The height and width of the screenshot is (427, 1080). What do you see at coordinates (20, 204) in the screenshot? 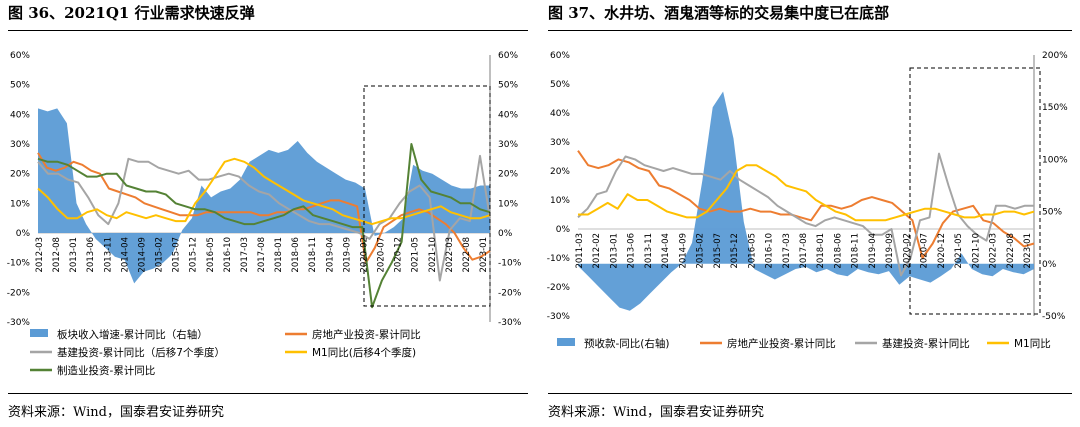
I see `y-left-tick-label: 10%` at bounding box center [20, 204].